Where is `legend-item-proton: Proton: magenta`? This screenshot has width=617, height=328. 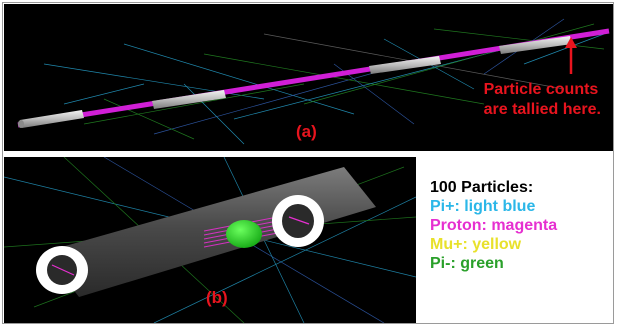
legend-item-proton: Proton: magenta is located at coordinates (494, 225).